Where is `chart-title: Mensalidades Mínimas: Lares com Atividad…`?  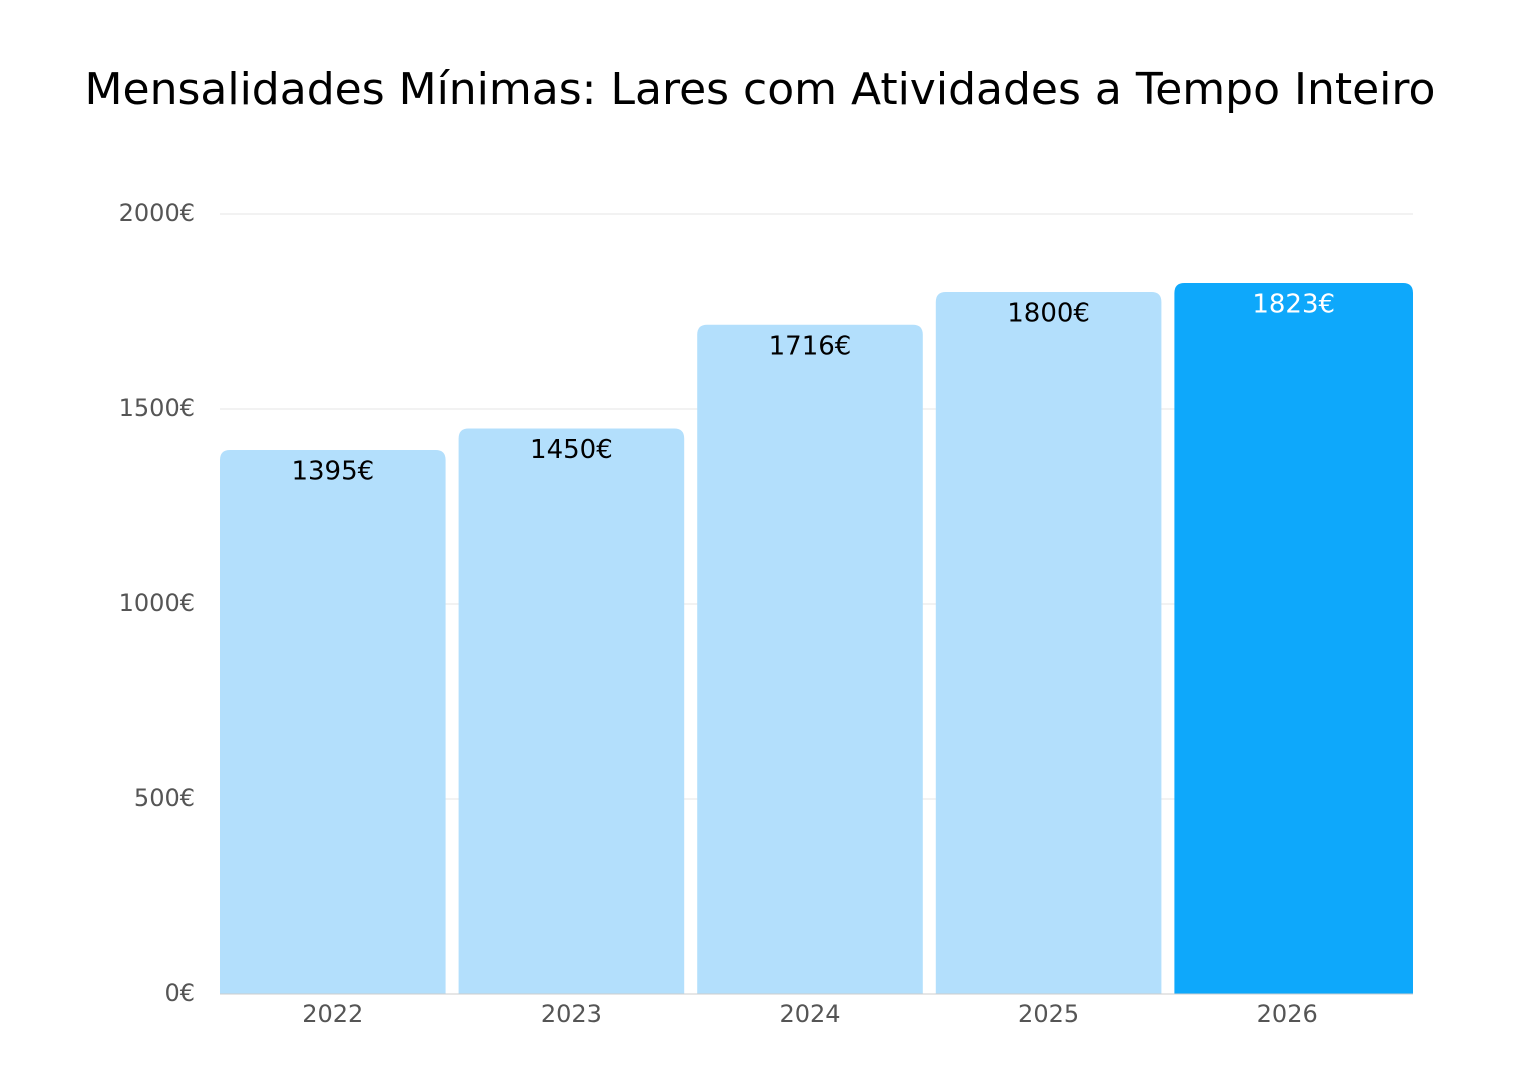
chart-title: Mensalidades Mínimas: Lares com Atividad… is located at coordinates (760, 89).